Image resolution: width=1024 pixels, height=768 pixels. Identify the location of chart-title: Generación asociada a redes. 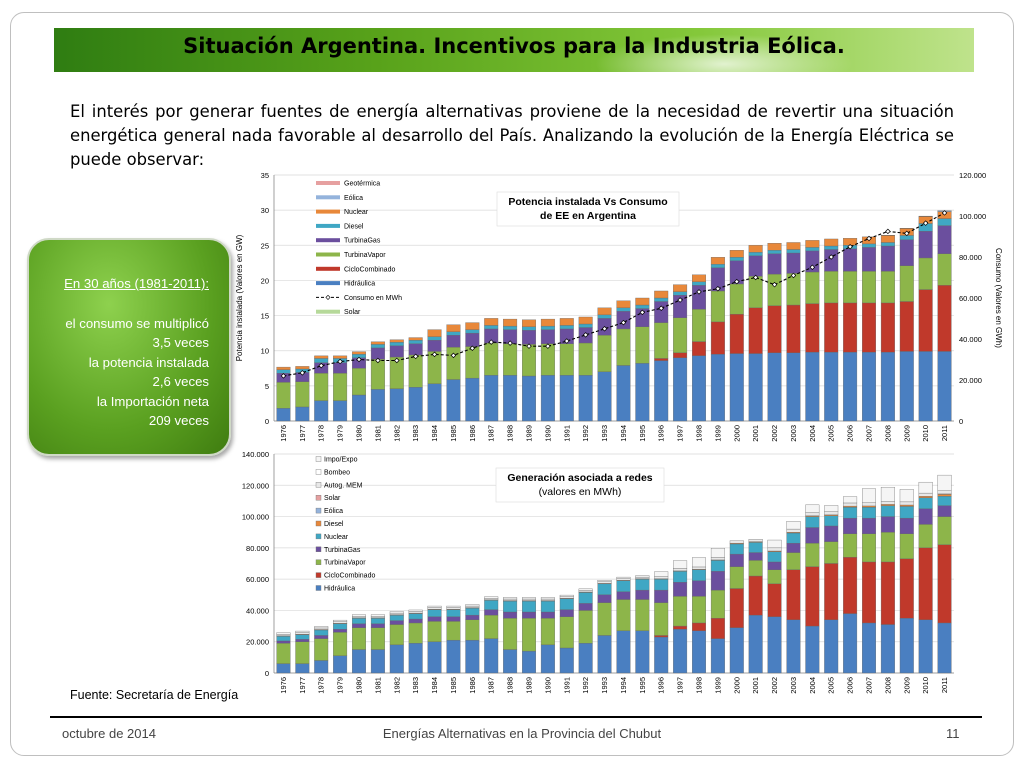
(579, 478).